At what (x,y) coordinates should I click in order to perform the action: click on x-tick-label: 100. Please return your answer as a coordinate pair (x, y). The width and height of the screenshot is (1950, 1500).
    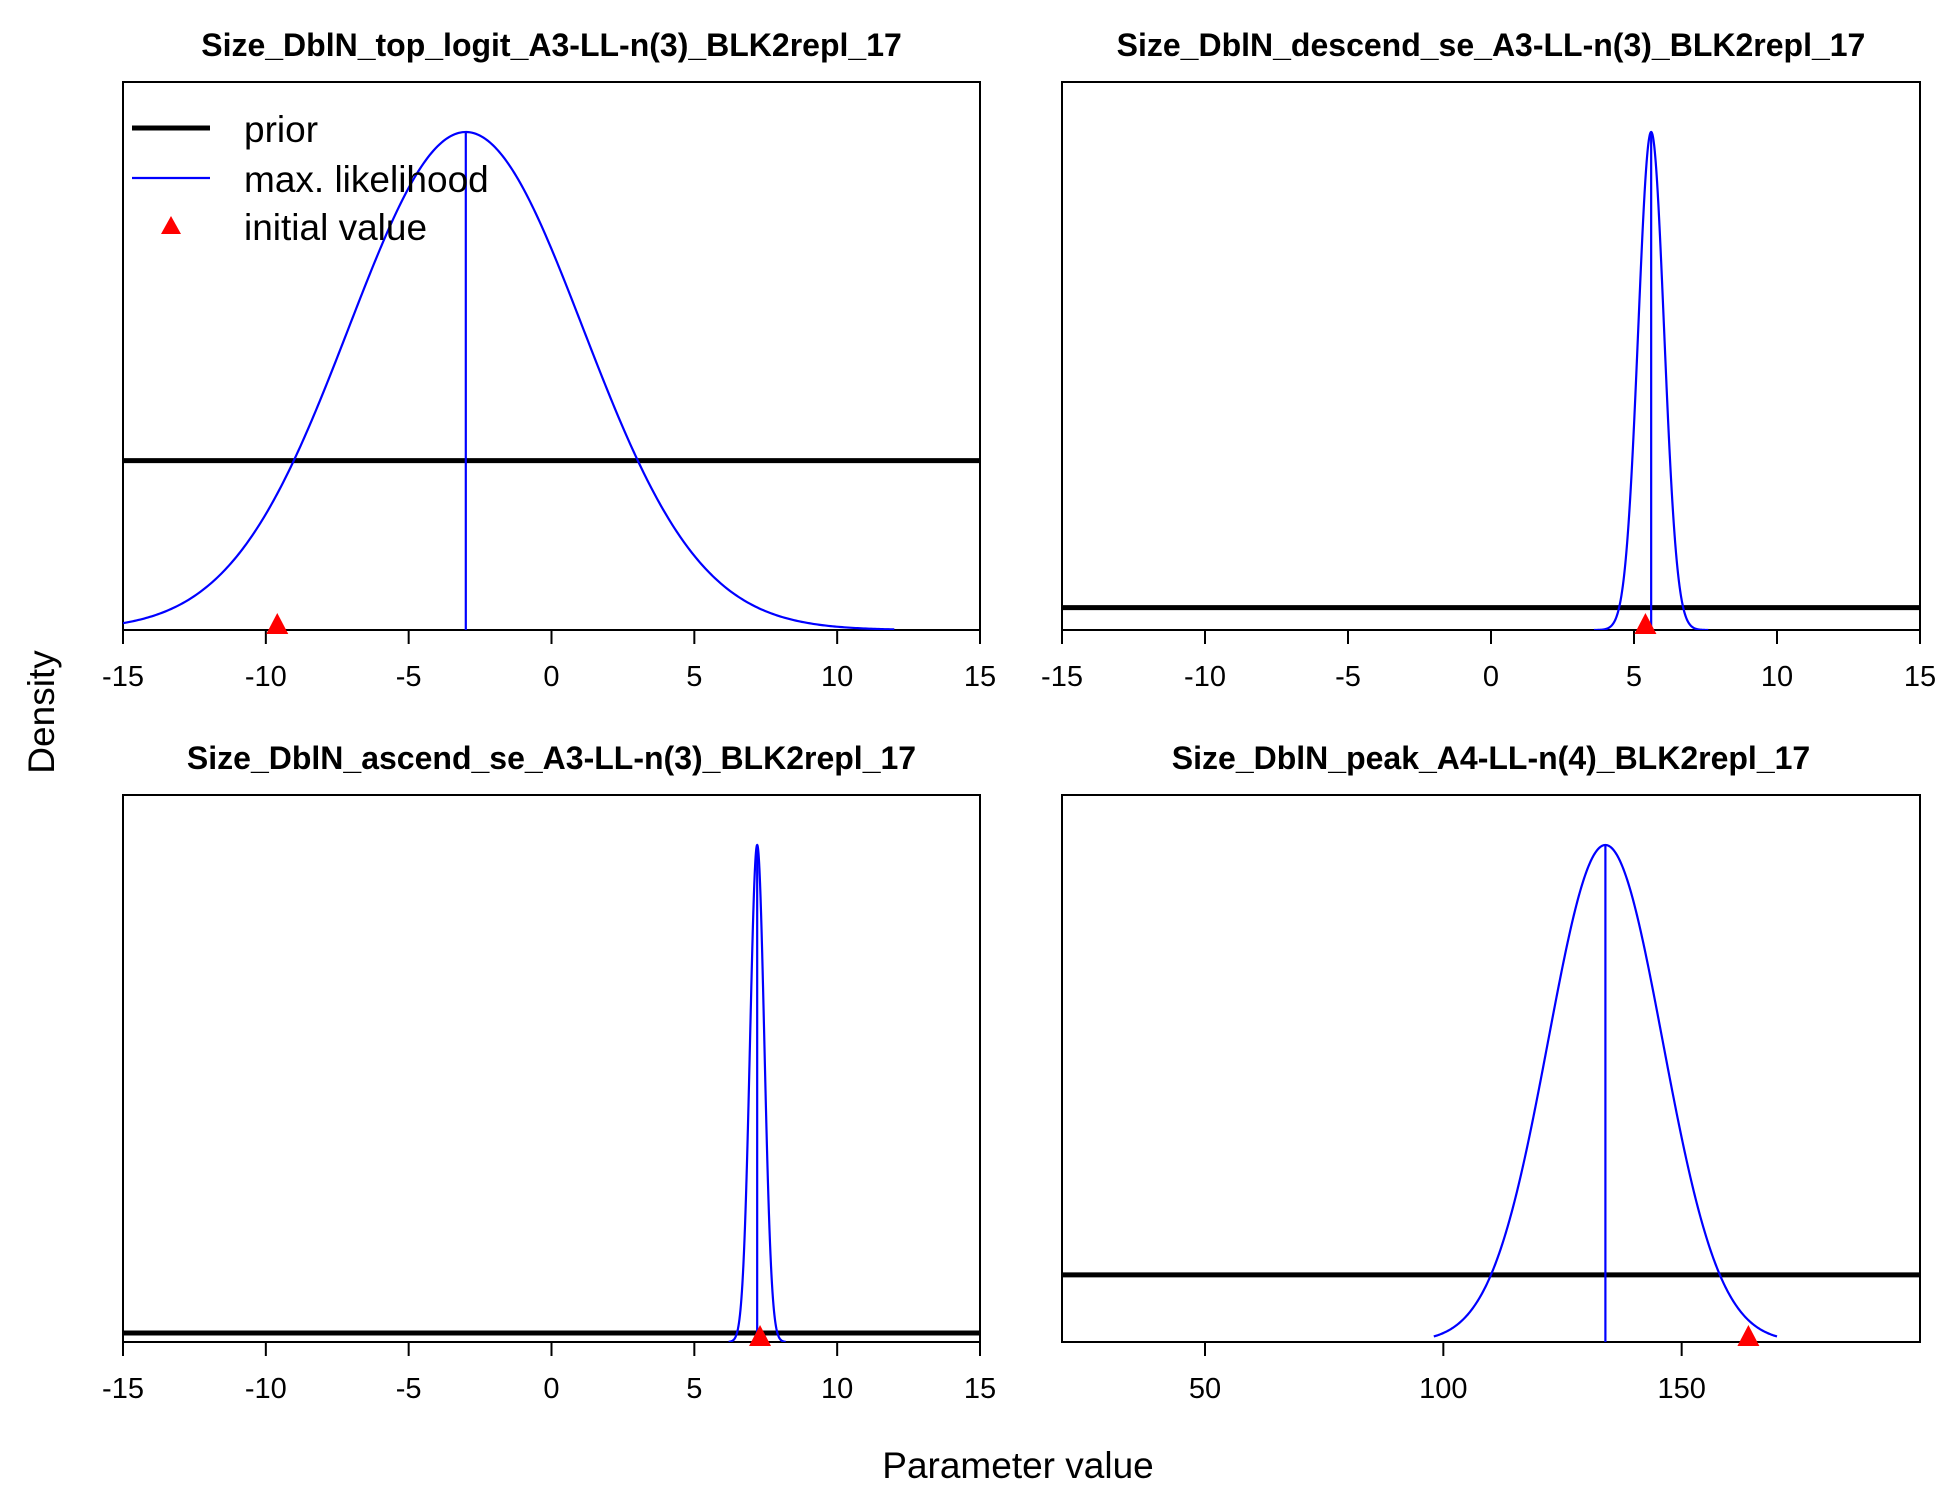
    Looking at the image, I should click on (1443, 1389).